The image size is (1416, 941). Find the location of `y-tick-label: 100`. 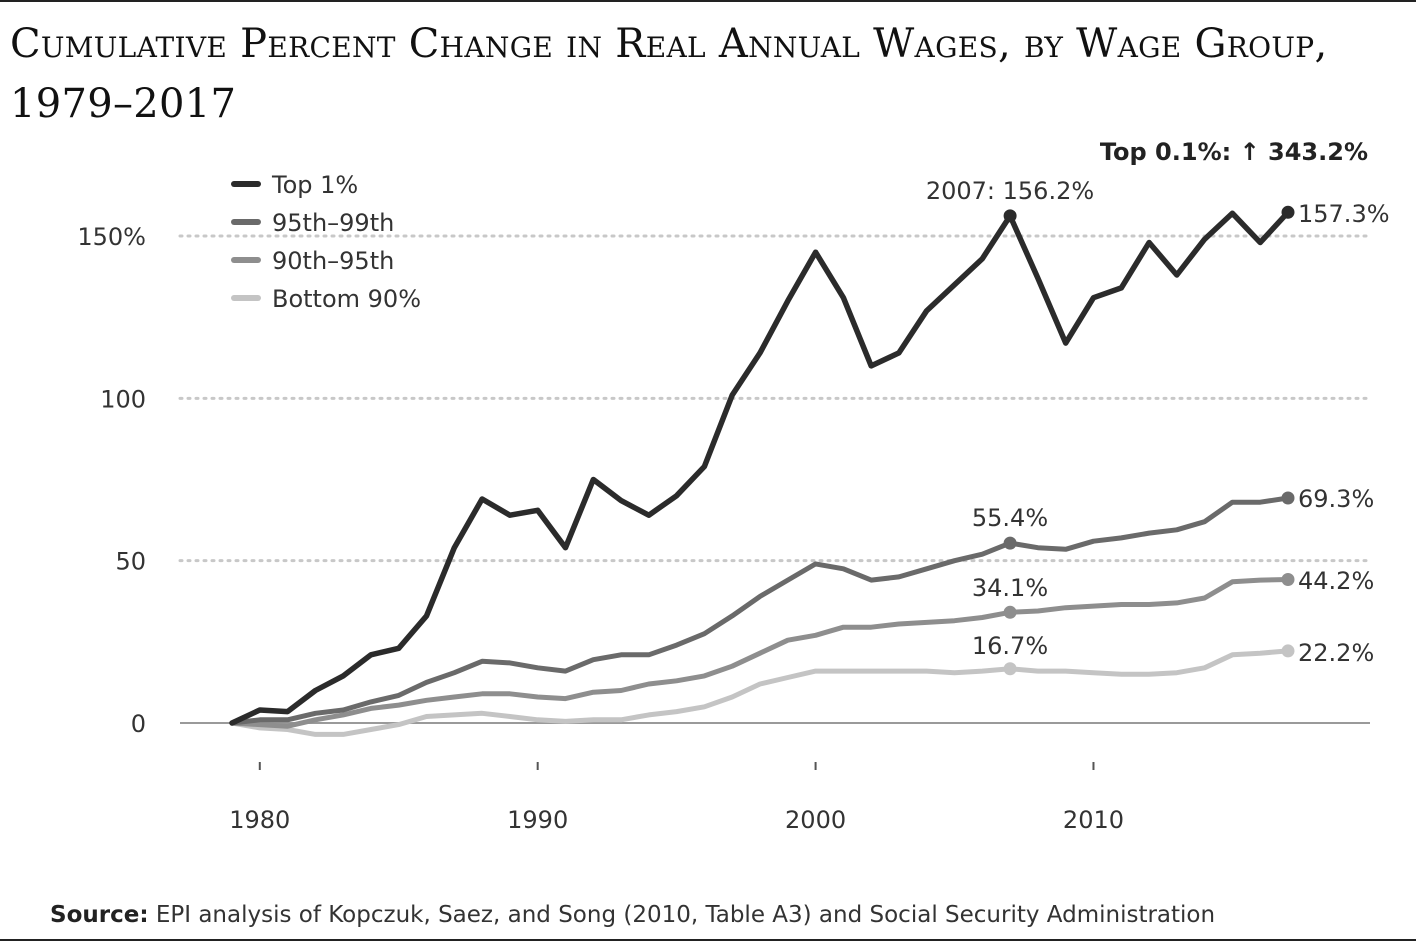

y-tick-label: 100 is located at coordinates (123, 399).